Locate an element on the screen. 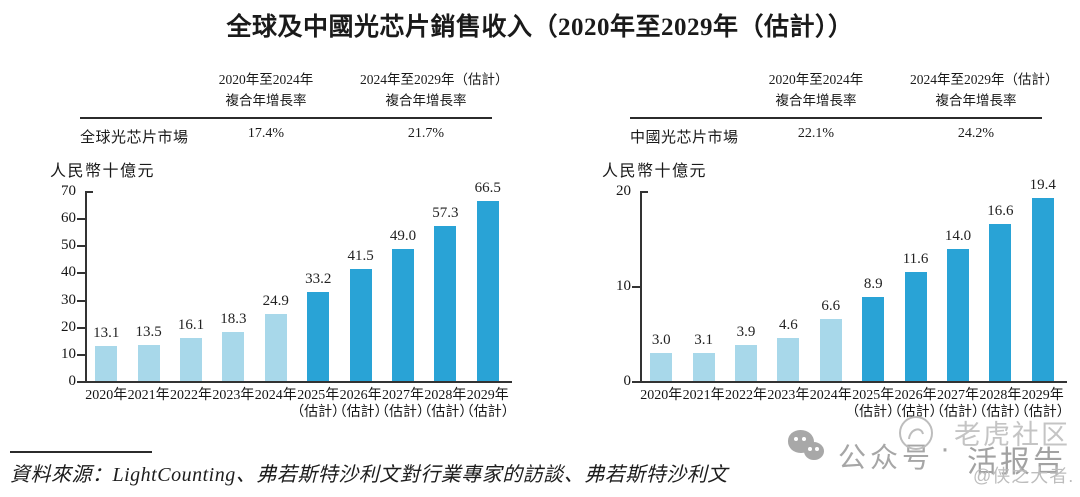 The height and width of the screenshot is (497, 1080). bar-value-label: 16.6 is located at coordinates (1000, 211).